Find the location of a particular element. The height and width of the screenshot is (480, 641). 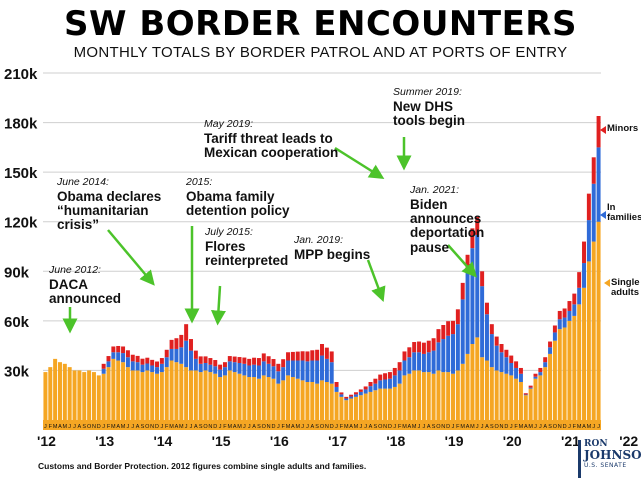

logo-line-1: RON is located at coordinates (596, 444).